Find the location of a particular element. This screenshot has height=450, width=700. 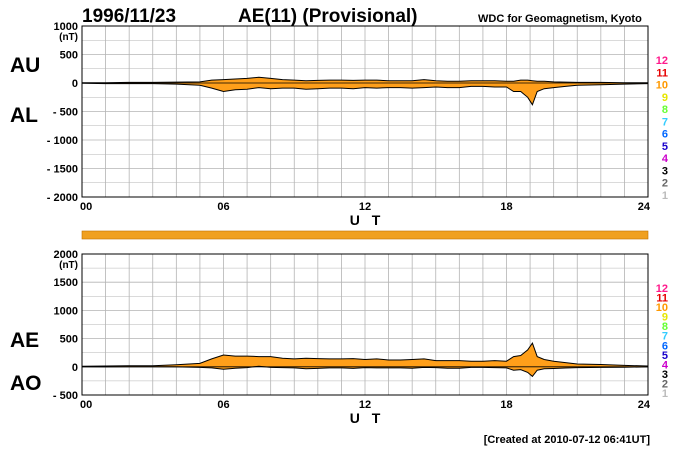

series-label-al: AL is located at coordinates (24, 115).